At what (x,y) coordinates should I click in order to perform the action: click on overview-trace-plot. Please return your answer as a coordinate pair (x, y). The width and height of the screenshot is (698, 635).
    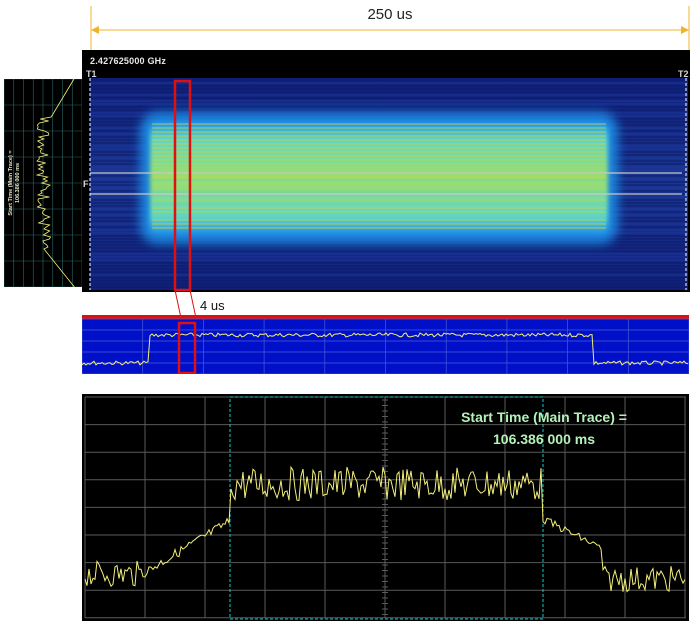
    Looking at the image, I should click on (385, 344).